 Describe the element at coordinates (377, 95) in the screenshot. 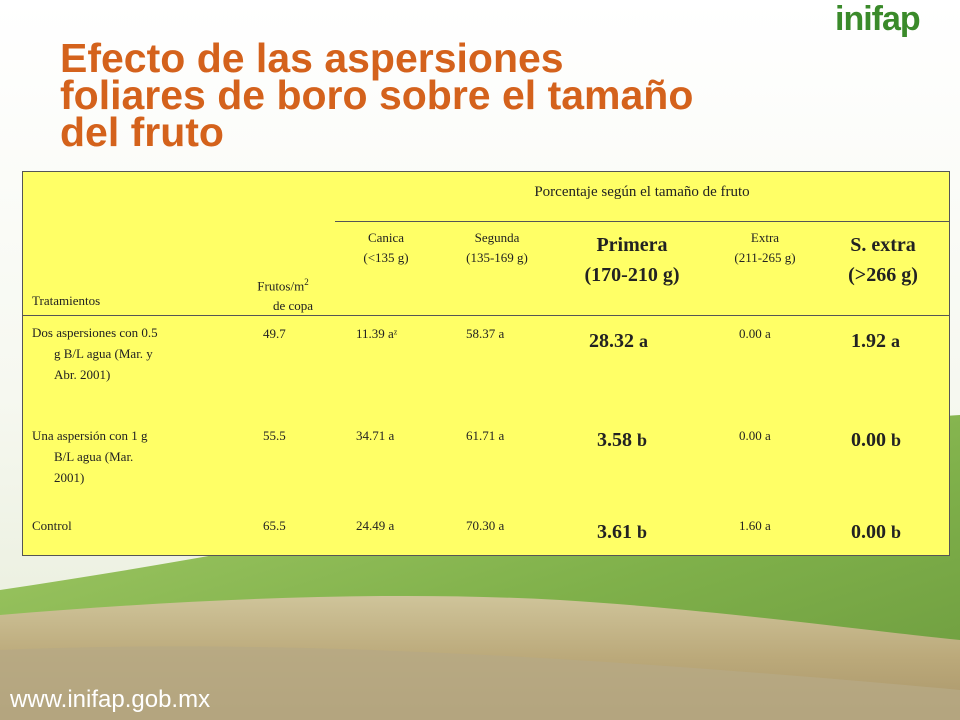

I see `title-line-2: foliares de boro sobre el tamaño` at that location.